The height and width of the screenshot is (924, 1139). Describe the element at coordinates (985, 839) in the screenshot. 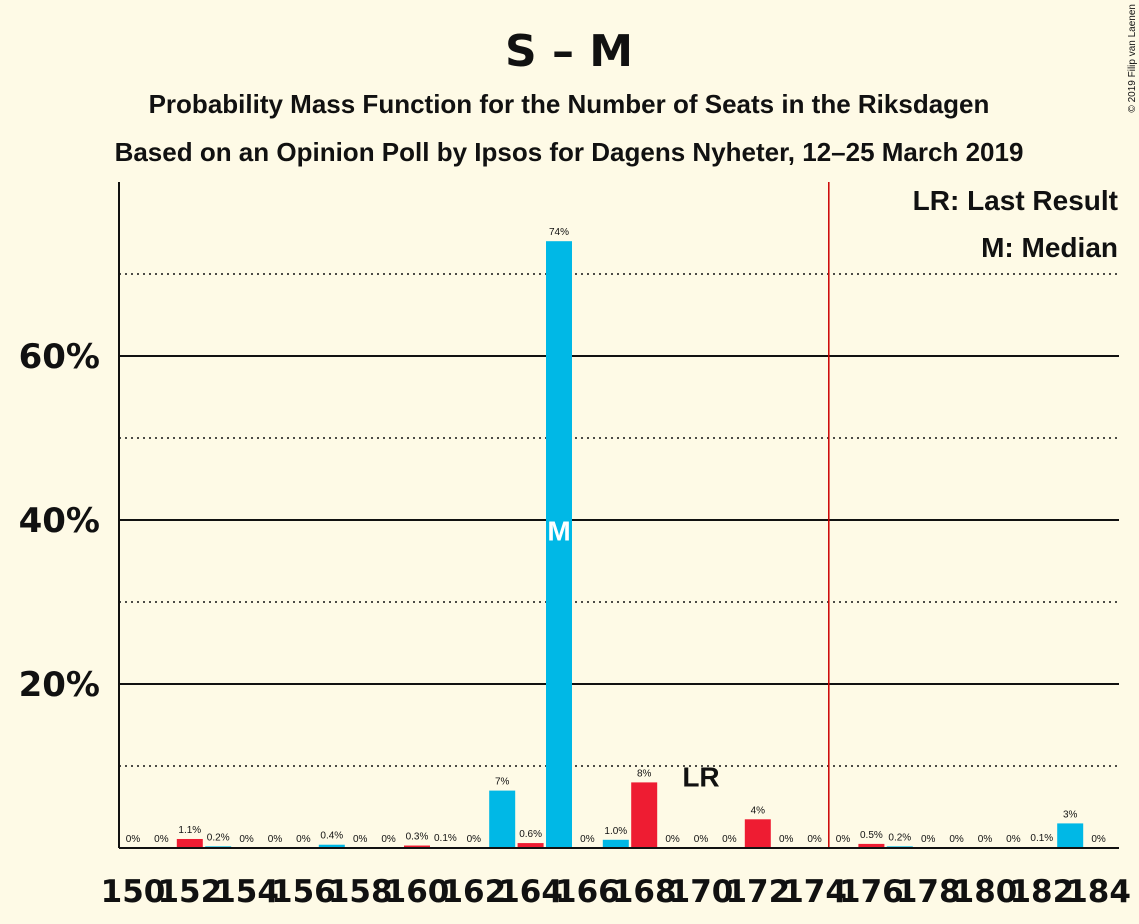

I see `data-label-seat-180: 0%` at that location.